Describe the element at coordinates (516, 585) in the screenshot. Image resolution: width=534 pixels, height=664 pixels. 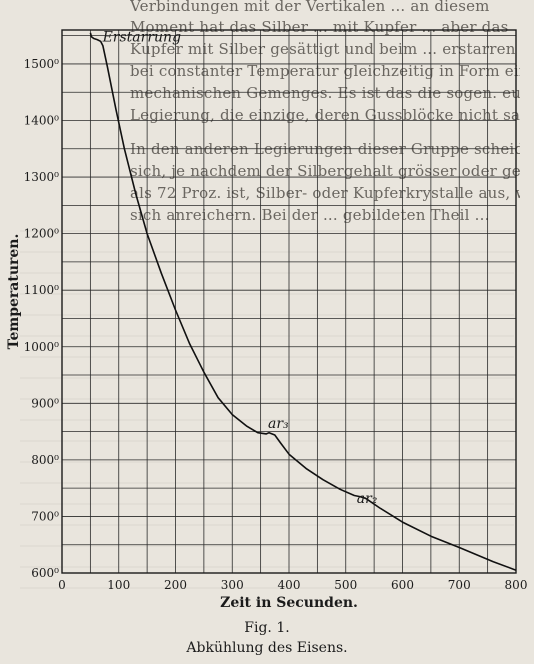
I see `x-tick-label: 800` at that location.